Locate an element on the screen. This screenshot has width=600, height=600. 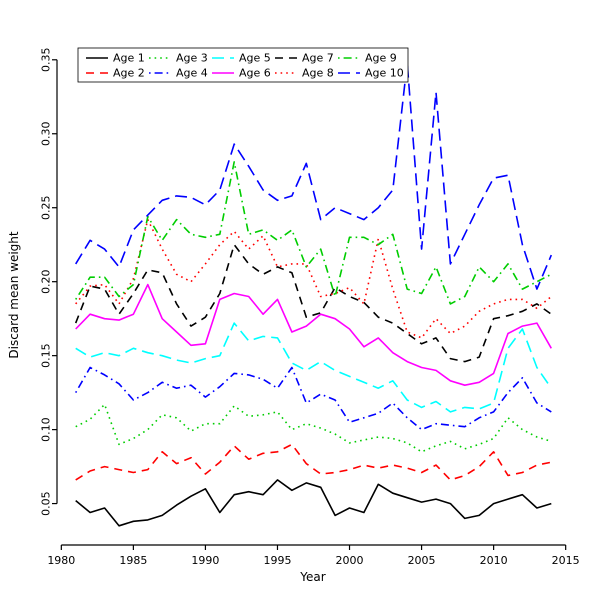
legend-label-age-7: Age 7 is located at coordinates (318, 58).